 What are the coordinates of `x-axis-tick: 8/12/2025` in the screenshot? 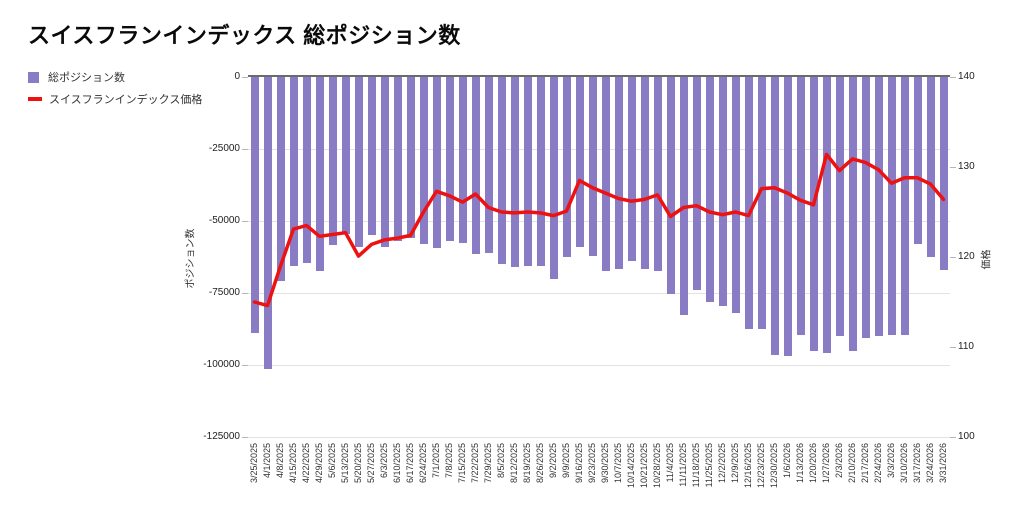 It's located at (514, 463).